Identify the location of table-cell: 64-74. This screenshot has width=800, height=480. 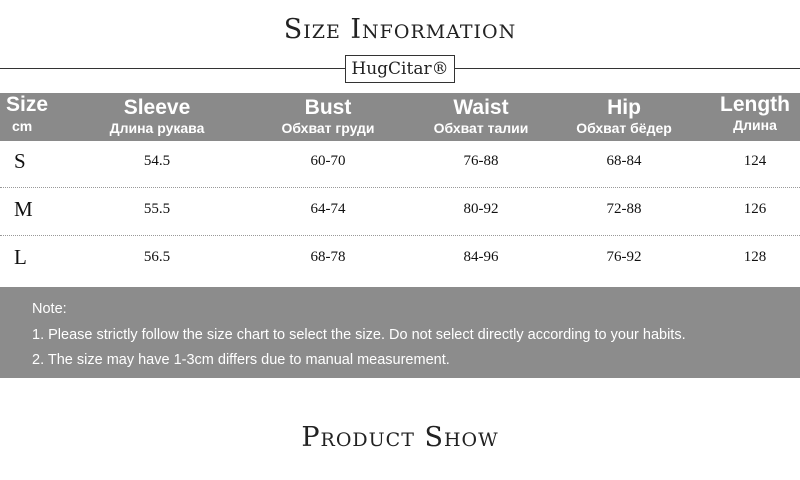
(328, 209).